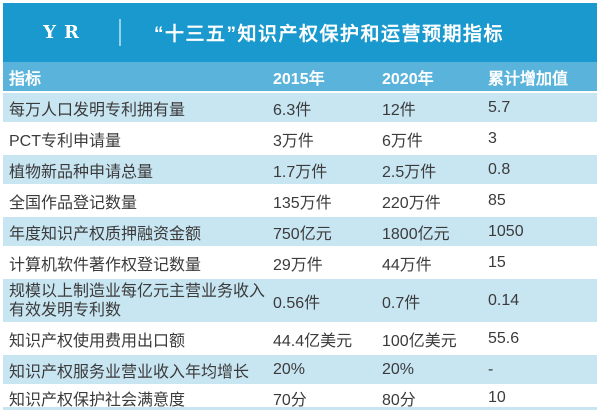 This screenshot has width=600, height=413. I want to click on page-title: “十三五”知识产权保护和运营预期指标, so click(329, 34).